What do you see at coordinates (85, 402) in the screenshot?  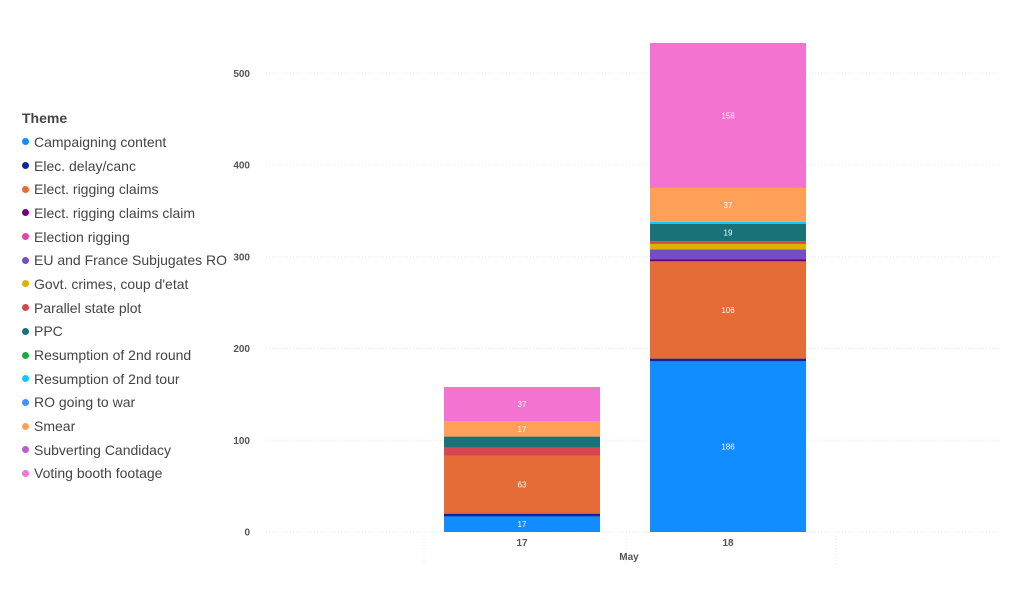 I see `legend-label: RO going to war` at bounding box center [85, 402].